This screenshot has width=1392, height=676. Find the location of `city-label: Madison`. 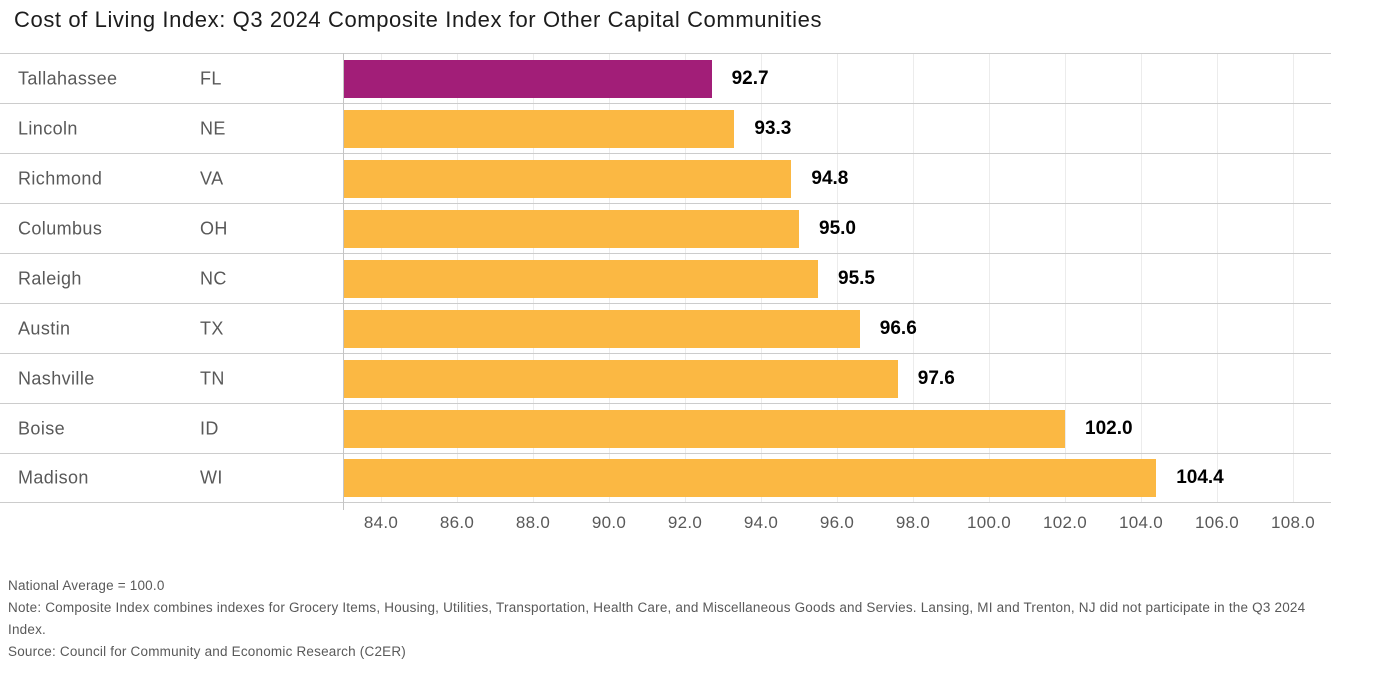

city-label: Madison is located at coordinates (53, 477).